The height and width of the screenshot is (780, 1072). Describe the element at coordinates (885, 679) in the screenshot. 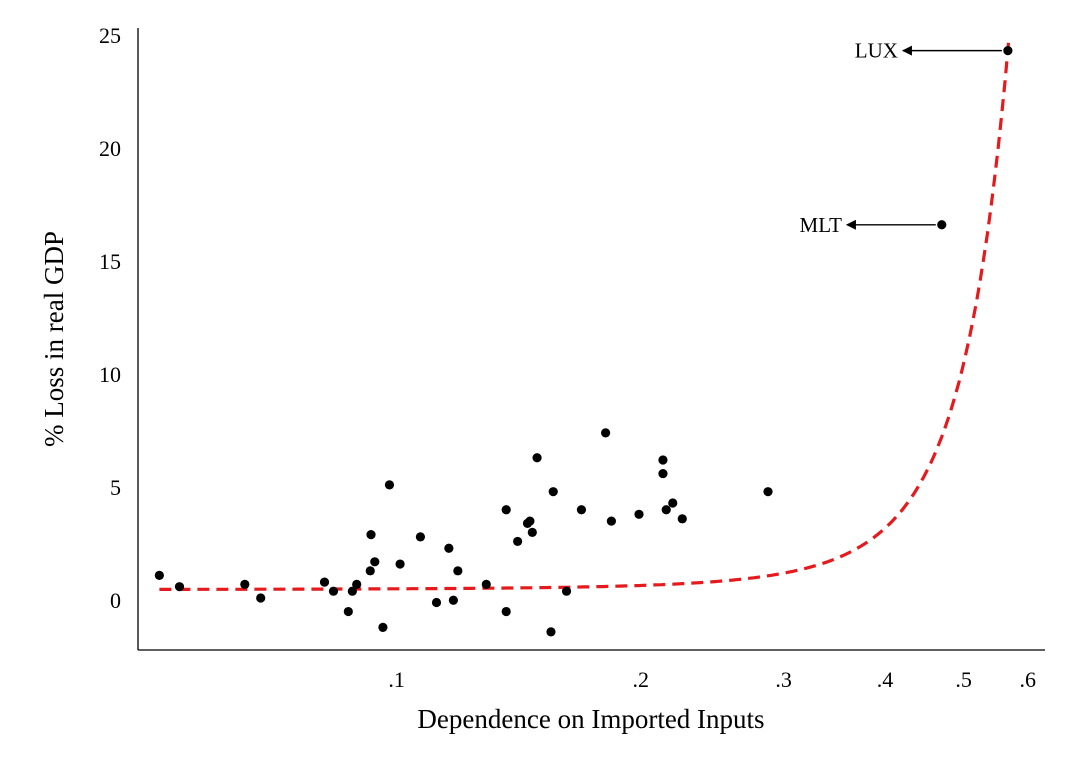

I see `x-tick-label: .4` at that location.